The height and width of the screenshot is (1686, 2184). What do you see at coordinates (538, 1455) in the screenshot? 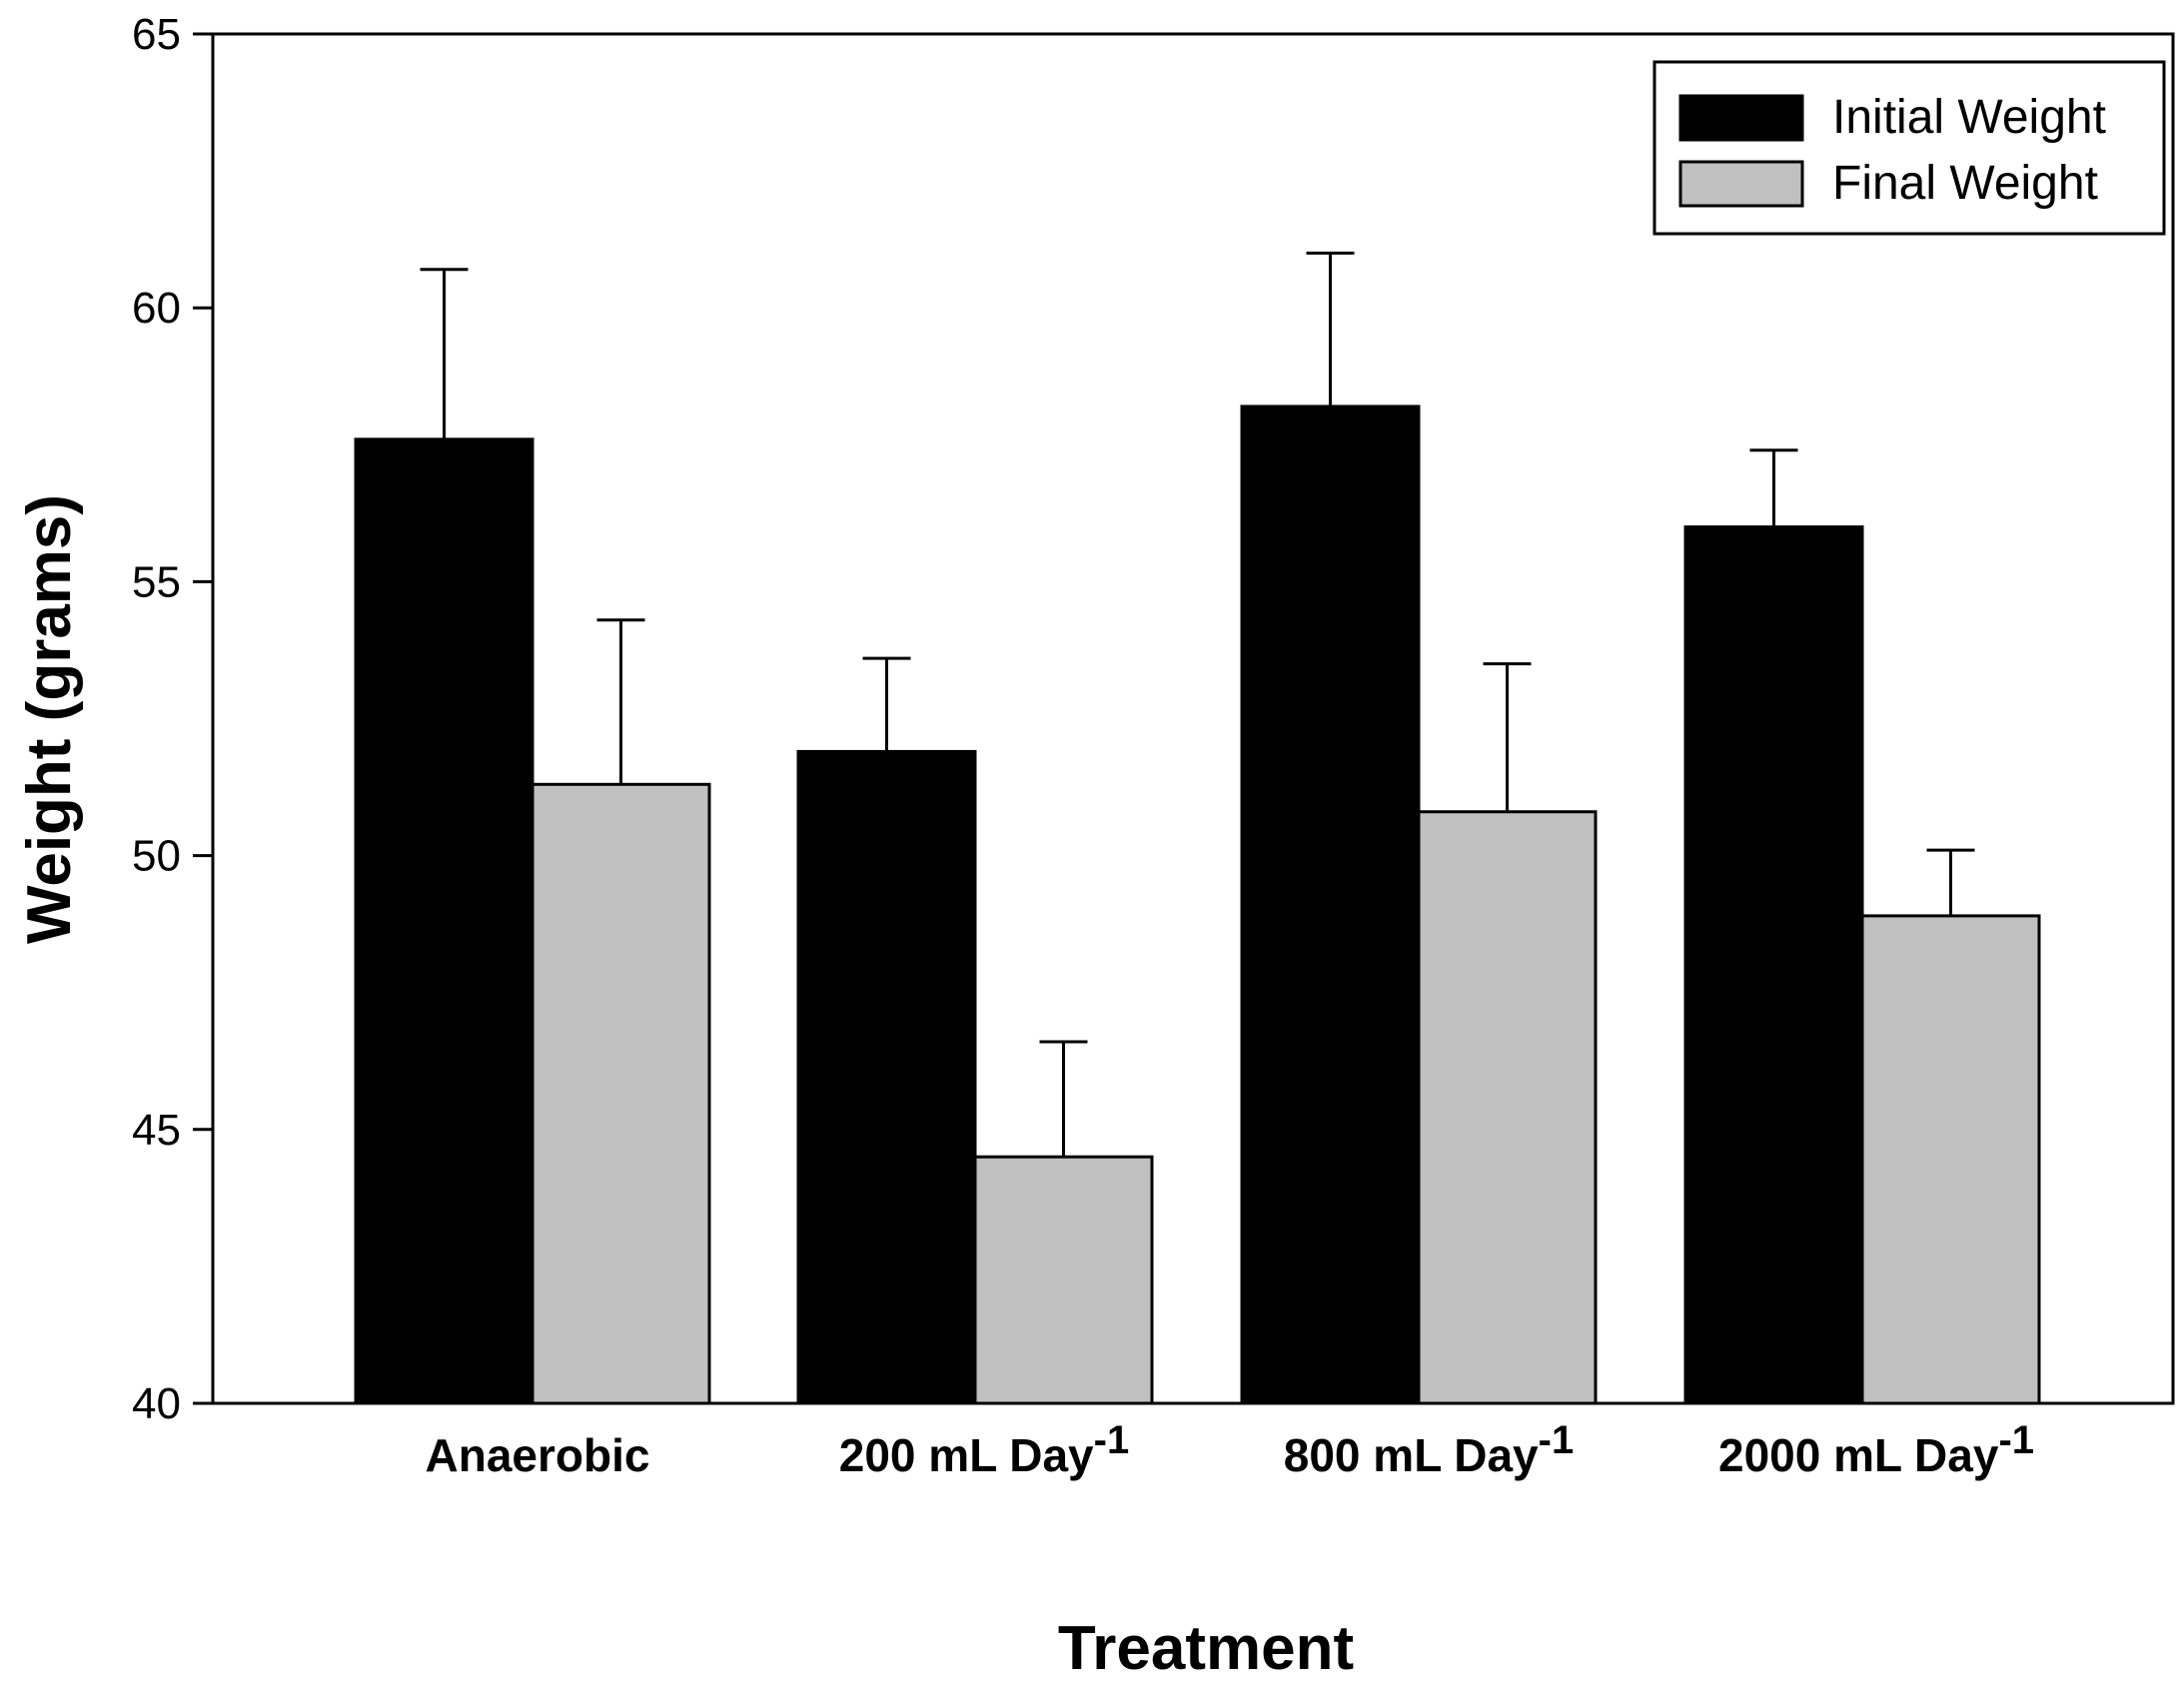
I see `x-tick-label-0: Anaerobic` at bounding box center [538, 1455].